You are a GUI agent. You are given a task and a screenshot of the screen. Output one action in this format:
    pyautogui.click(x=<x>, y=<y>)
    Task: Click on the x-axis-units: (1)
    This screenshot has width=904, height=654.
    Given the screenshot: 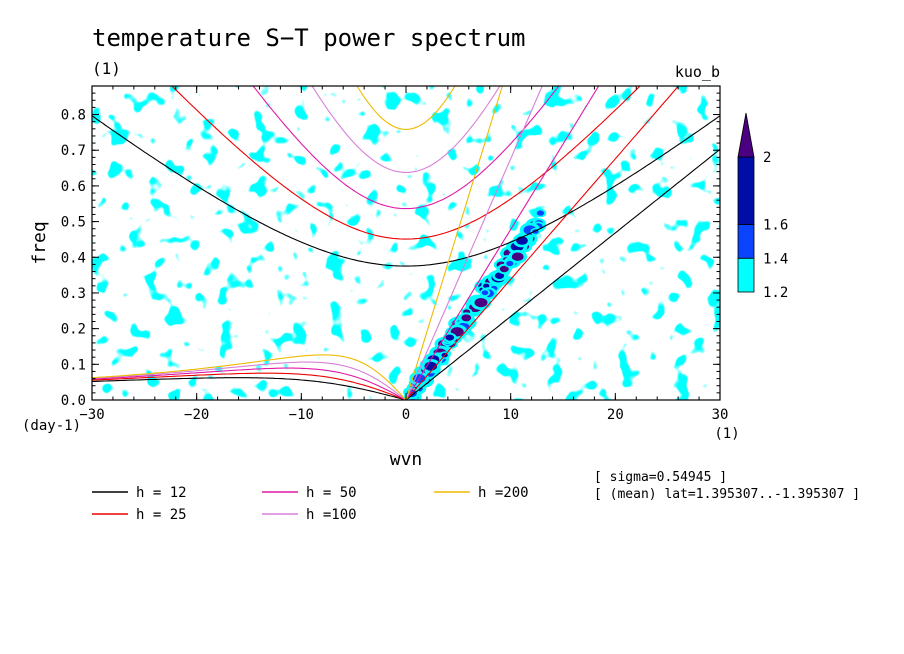 What is the action you would take?
    pyautogui.click(x=726, y=434)
    